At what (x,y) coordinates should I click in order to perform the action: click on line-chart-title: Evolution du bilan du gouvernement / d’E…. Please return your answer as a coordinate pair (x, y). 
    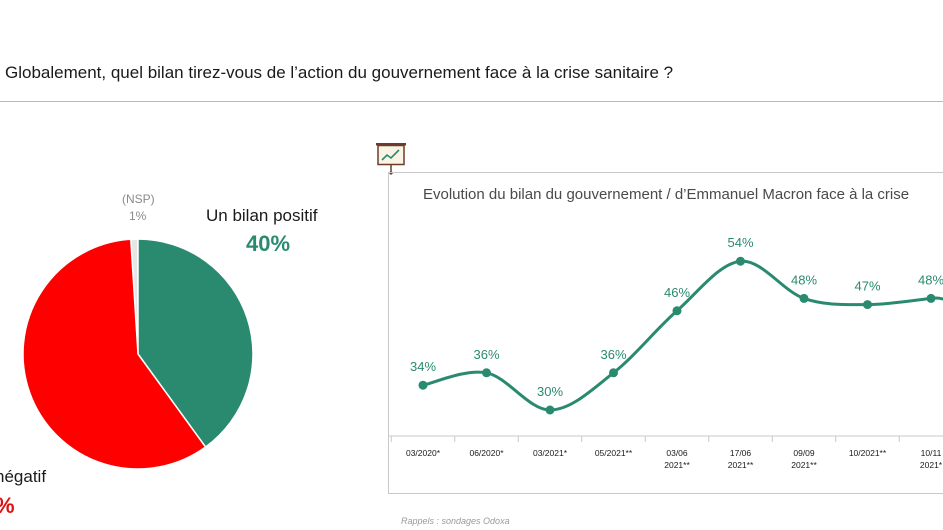
    Looking at the image, I should click on (666, 194).